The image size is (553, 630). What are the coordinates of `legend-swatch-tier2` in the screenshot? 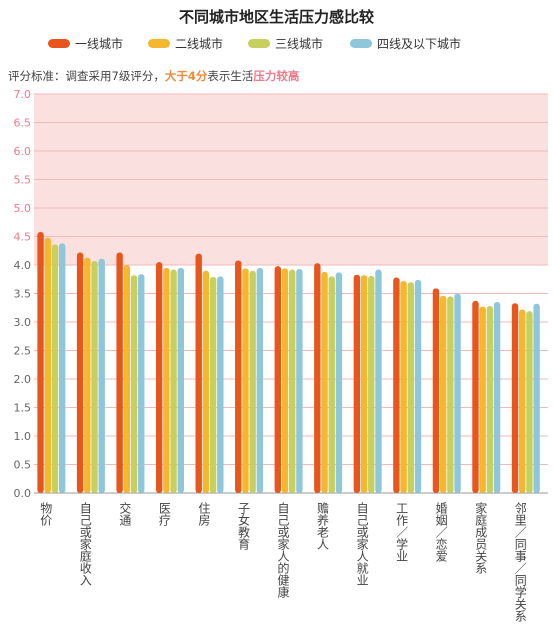 It's located at (159, 43).